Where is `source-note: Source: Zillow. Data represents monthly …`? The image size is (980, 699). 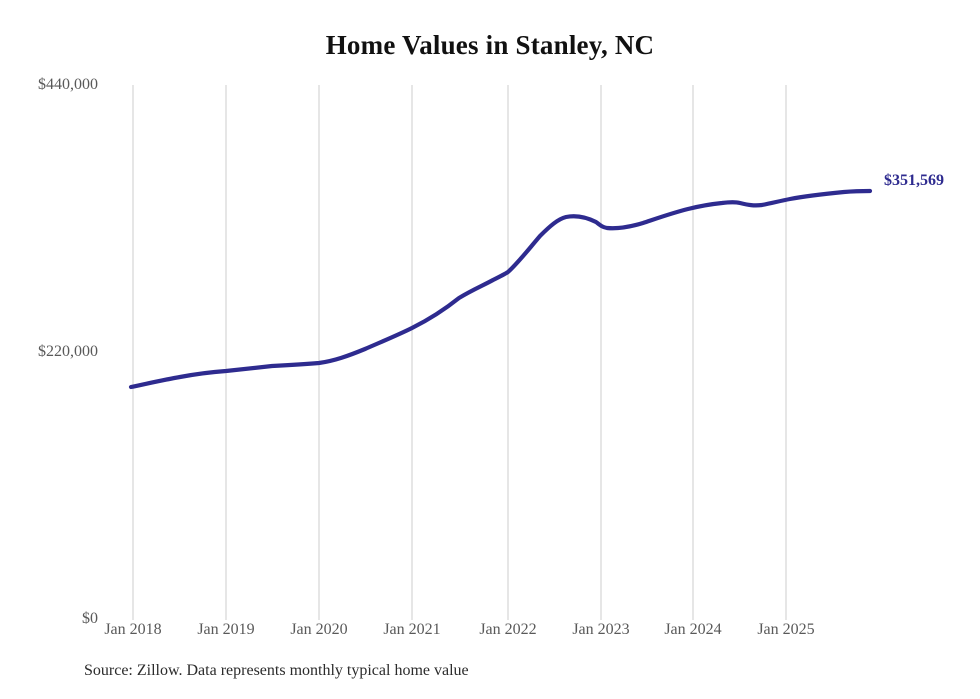
source-note: Source: Zillow. Data represents monthly … is located at coordinates (276, 670).